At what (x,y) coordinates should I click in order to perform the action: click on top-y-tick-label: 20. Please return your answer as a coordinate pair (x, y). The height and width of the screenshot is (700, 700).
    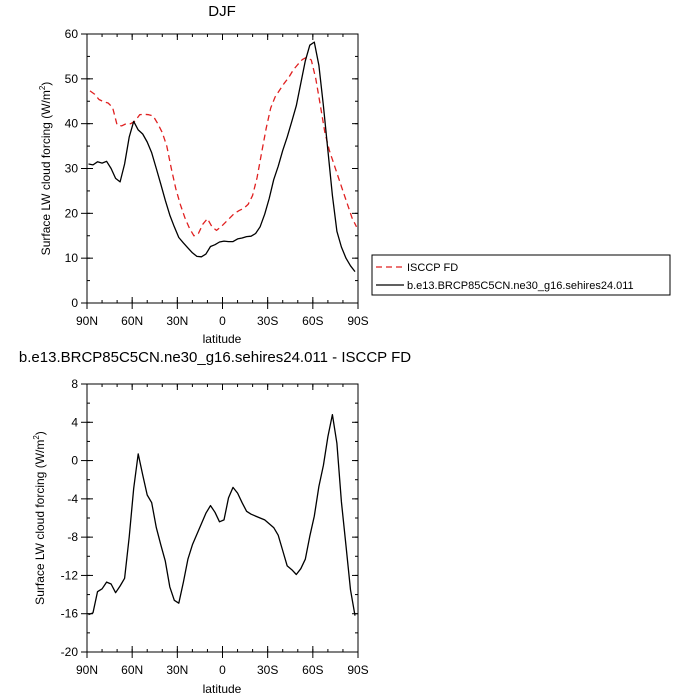
    Looking at the image, I should click on (72, 213).